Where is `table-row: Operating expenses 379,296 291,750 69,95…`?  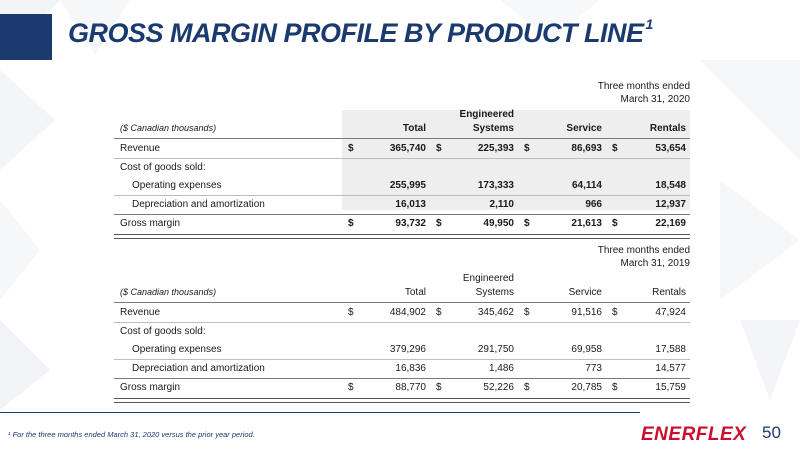 table-row: Operating expenses 379,296 291,750 69,95… is located at coordinates (409, 349).